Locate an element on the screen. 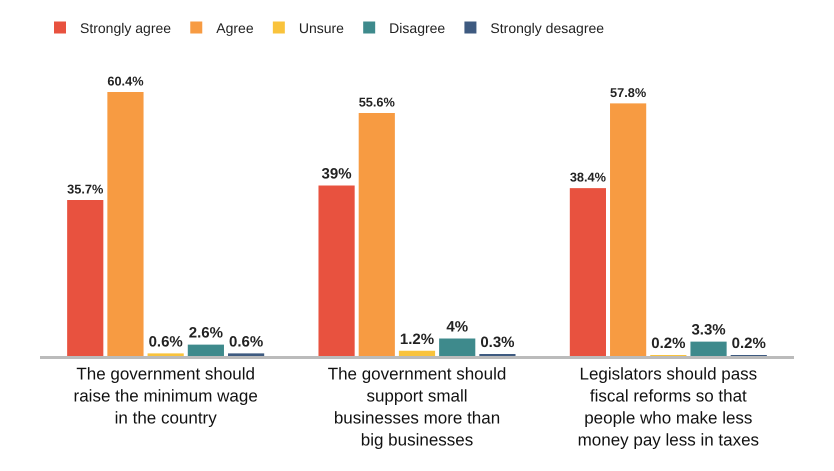 Image resolution: width=834 pixels, height=471 pixels. data-label: 0.3% is located at coordinates (497, 342).